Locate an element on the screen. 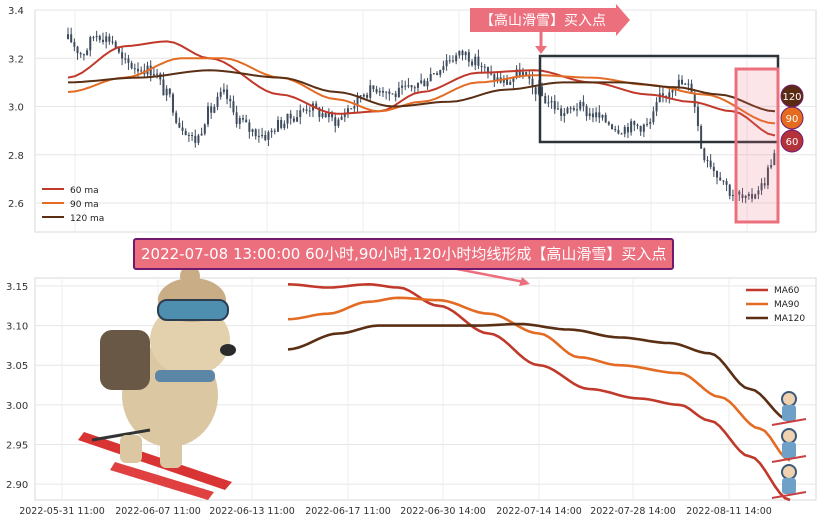  bottom-x-tick-label: 2022-06-13 11:00 is located at coordinates (252, 511).